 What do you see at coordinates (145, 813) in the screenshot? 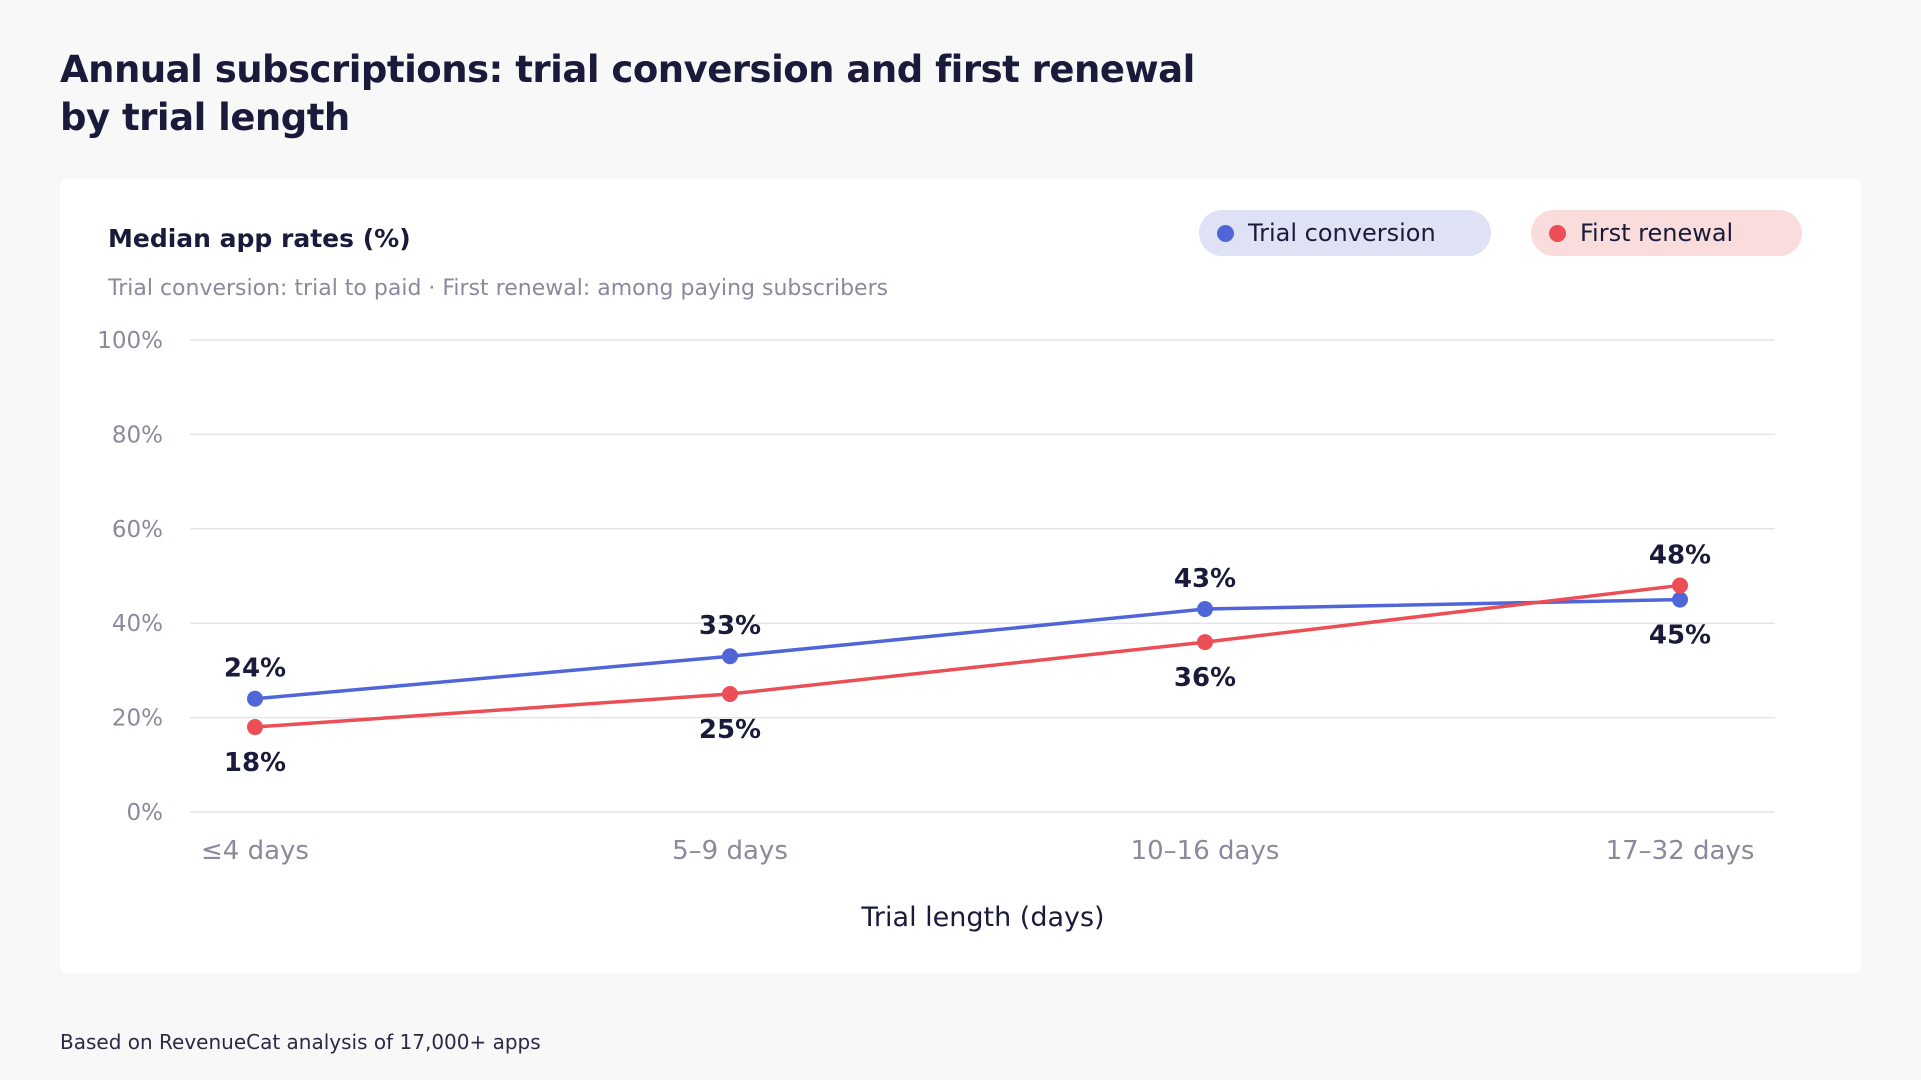
I see `y-tick-label: 0%` at bounding box center [145, 813].